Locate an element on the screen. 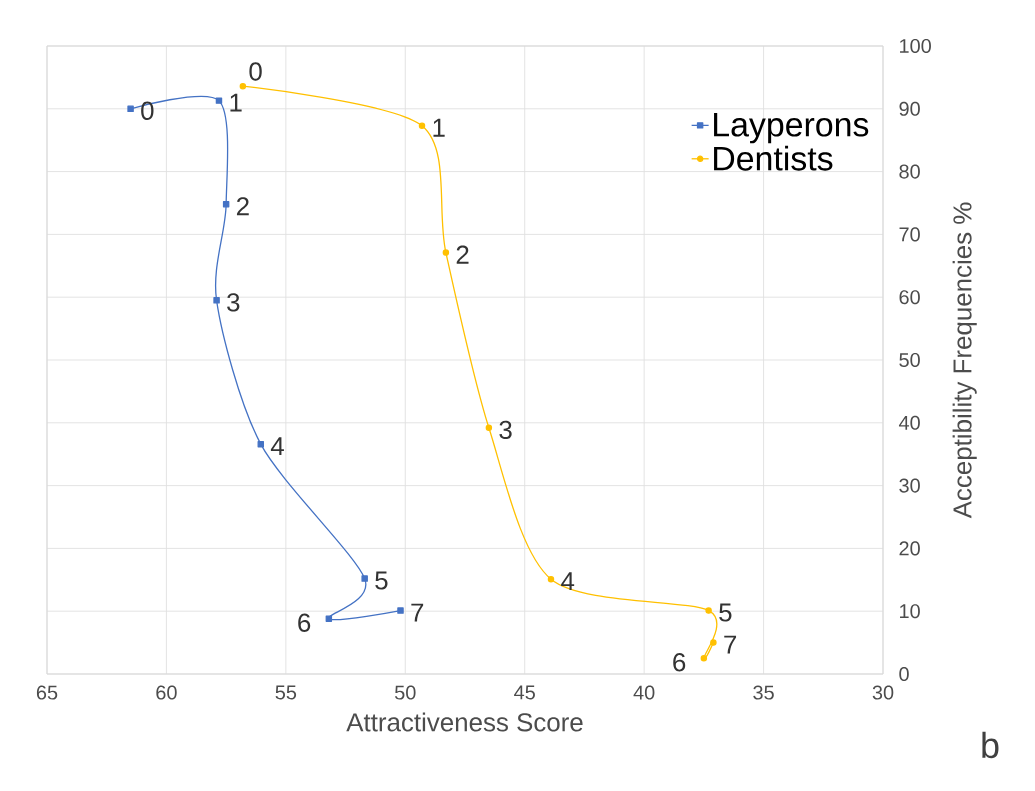  y-tick-label: 100 is located at coordinates (915, 46).